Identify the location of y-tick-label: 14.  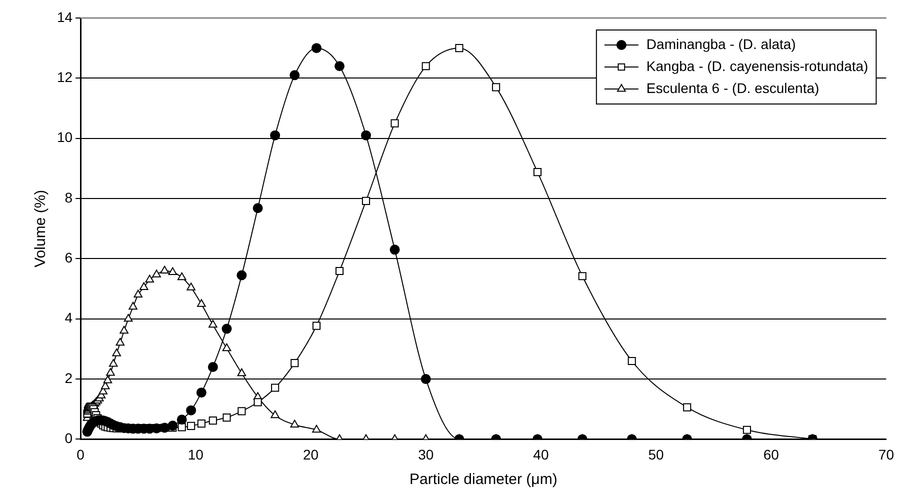
(64, 16).